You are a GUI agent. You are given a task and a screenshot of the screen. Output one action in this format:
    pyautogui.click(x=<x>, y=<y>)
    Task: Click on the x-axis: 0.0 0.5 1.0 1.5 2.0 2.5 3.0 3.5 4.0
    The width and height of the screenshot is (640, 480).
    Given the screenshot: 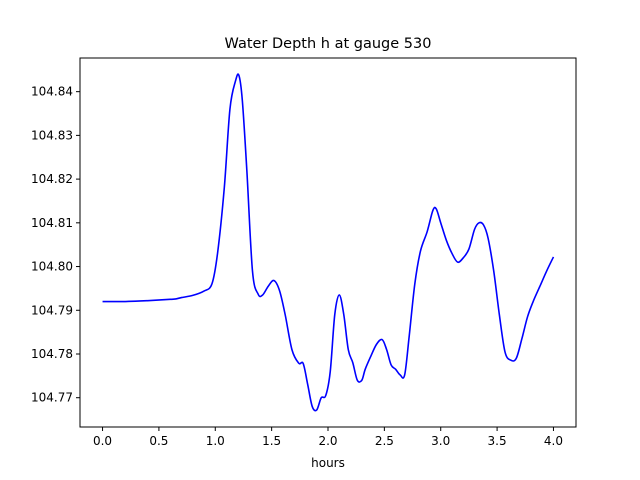 What is the action you would take?
    pyautogui.click(x=328, y=437)
    